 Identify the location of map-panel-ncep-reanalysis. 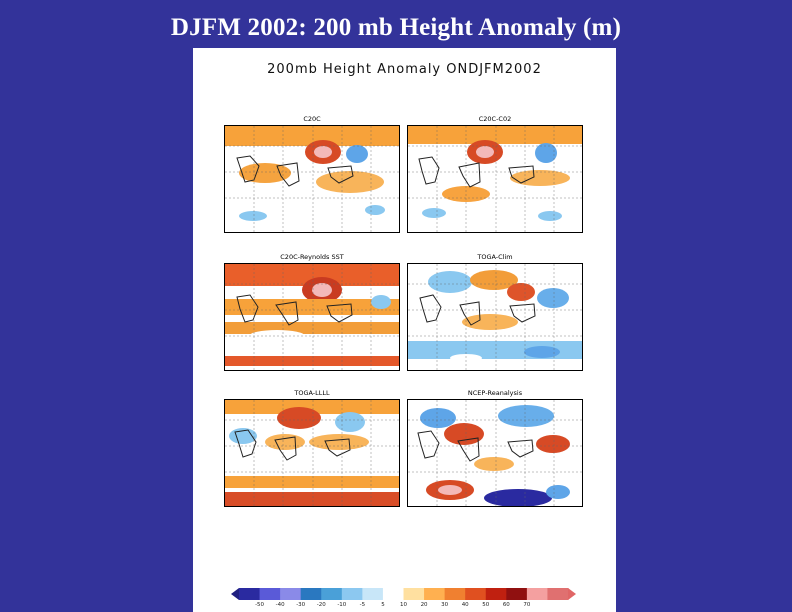
(495, 453).